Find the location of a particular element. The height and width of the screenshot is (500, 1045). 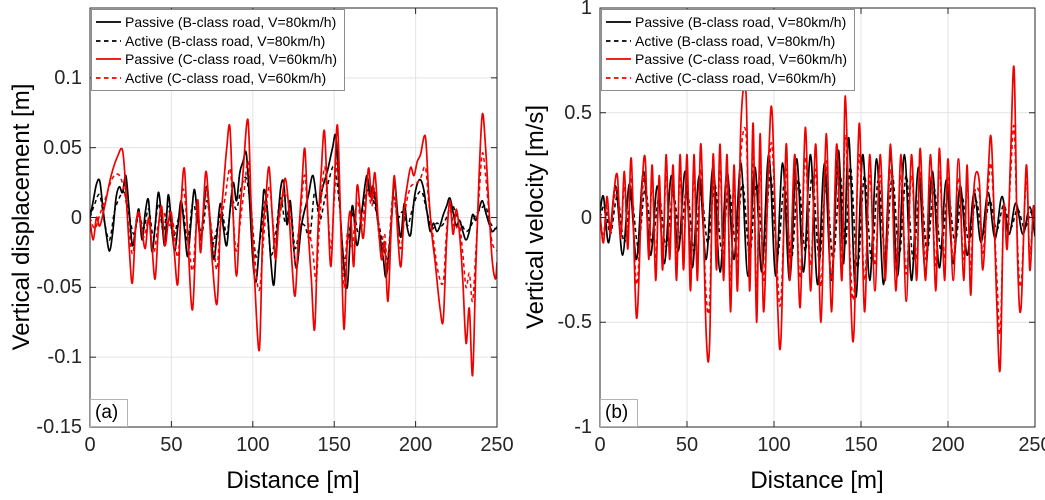

series-line-active-b is located at coordinates (817, 217).